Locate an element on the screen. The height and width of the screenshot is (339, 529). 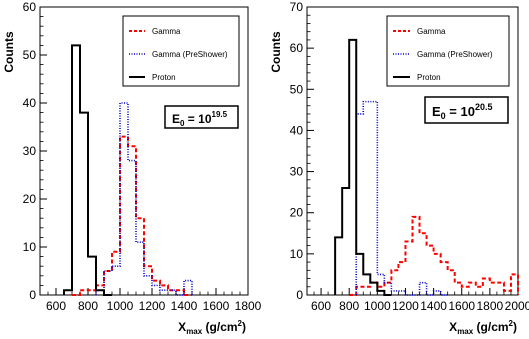
annotation-text: E0 = 1019.5 is located at coordinates (200, 119).